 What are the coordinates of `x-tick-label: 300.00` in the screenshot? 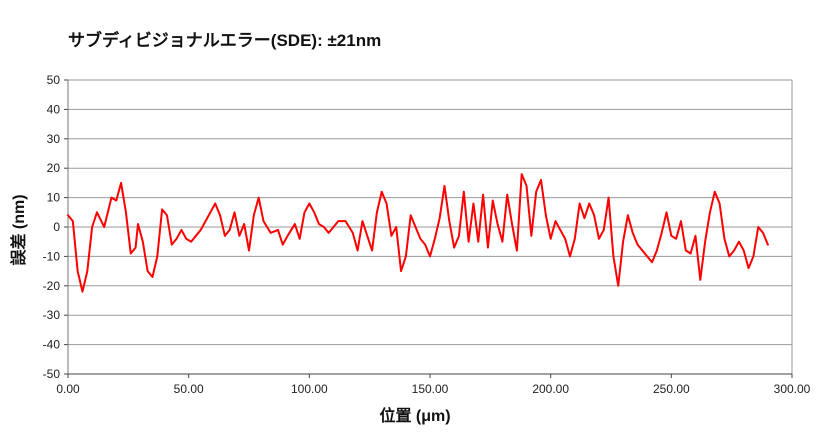 It's located at (792, 389).